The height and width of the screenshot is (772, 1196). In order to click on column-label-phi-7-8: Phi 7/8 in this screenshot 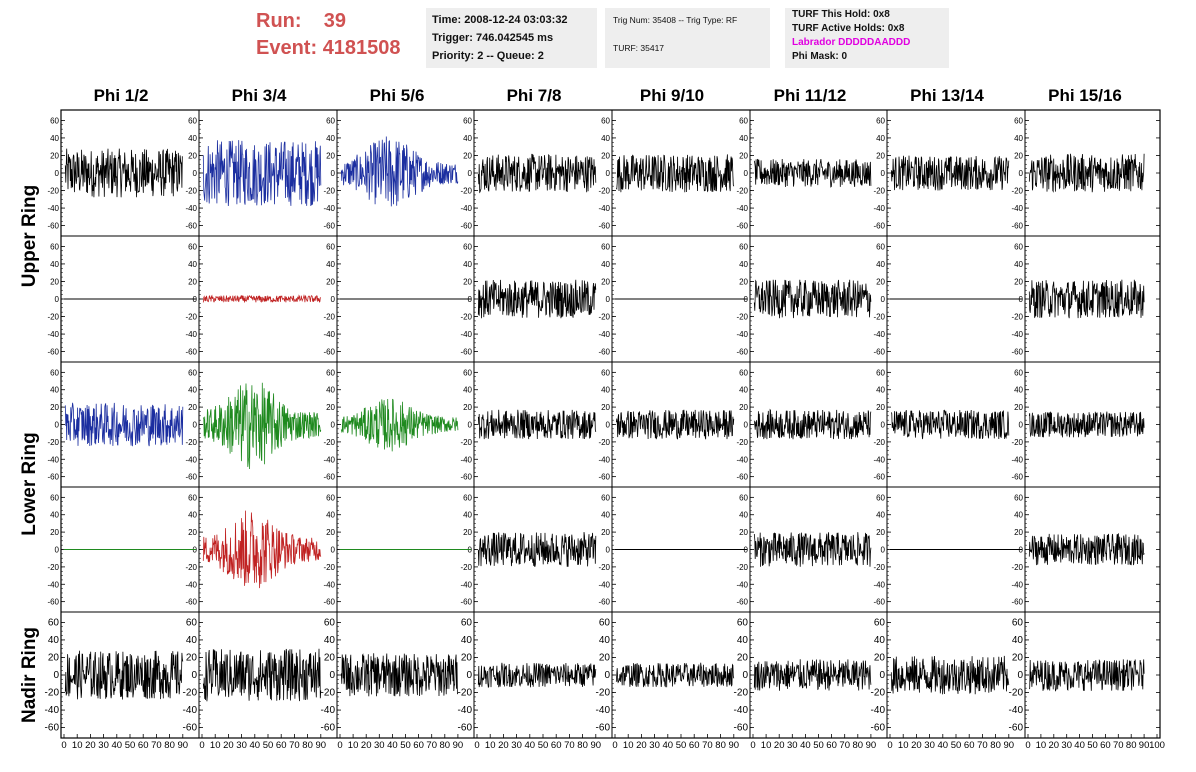, I will do `click(534, 95)`.